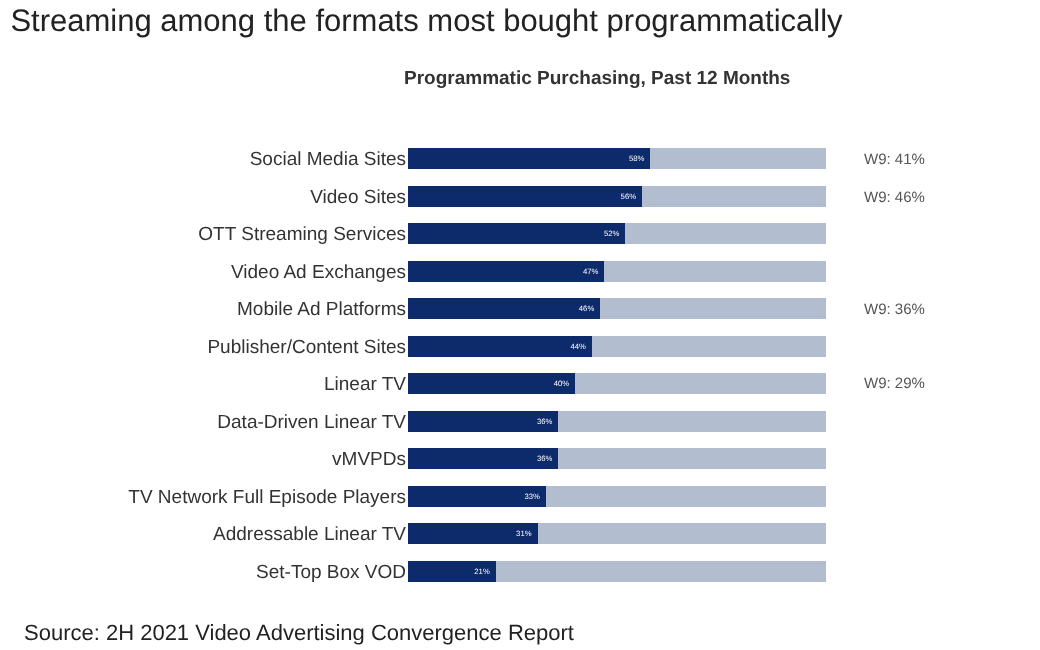  Describe the element at coordinates (267, 497) in the screenshot. I see `y-tick-label: TV Network Full Episode Players` at that location.